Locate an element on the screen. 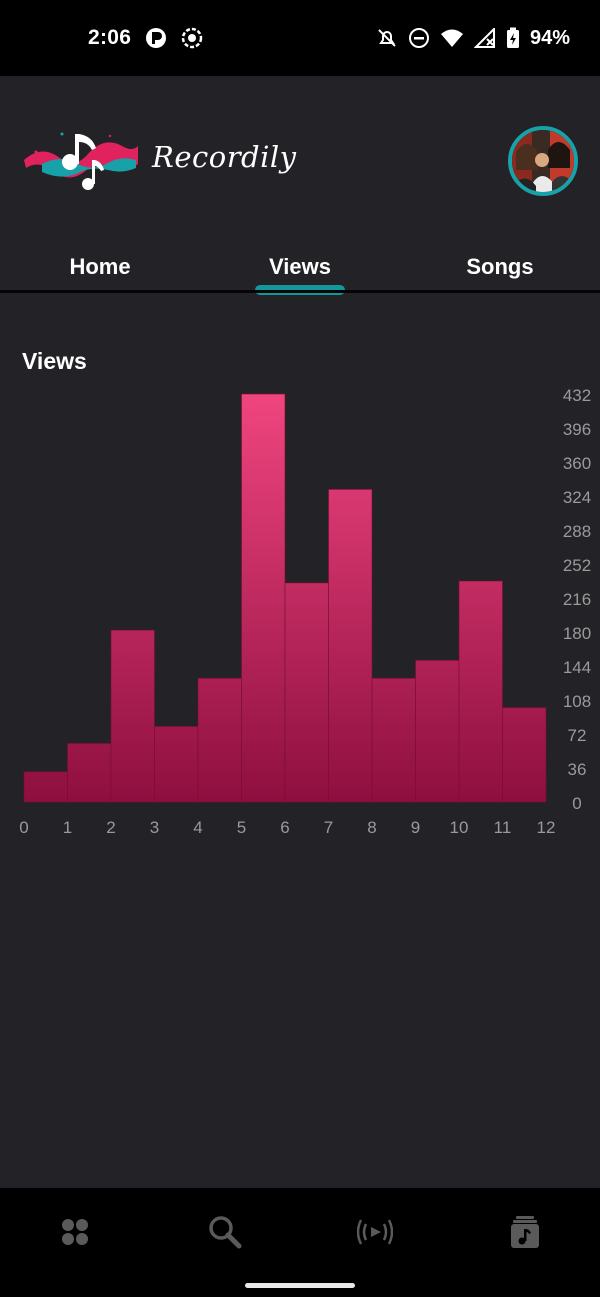 This screenshot has width=600, height=1297. music-library-icon is located at coordinates (525, 1232).